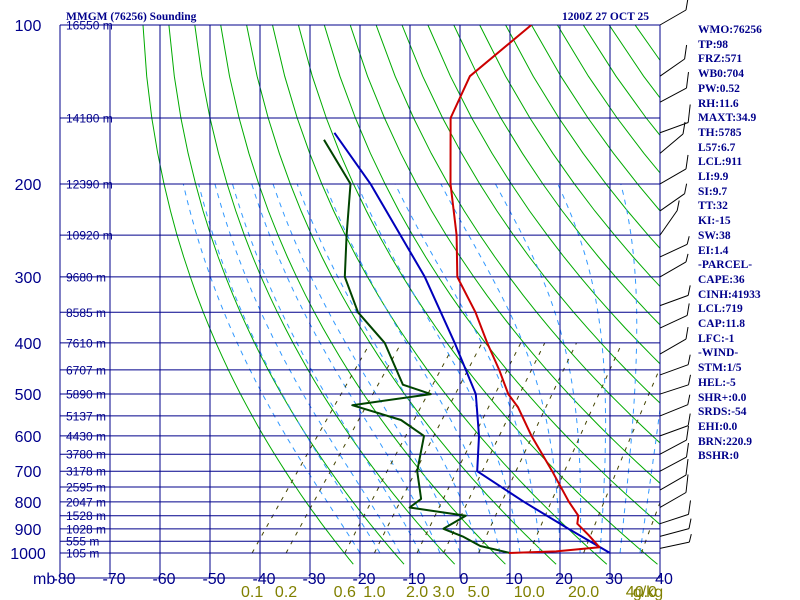  I want to click on index-entry: -WIND-, so click(718, 353).